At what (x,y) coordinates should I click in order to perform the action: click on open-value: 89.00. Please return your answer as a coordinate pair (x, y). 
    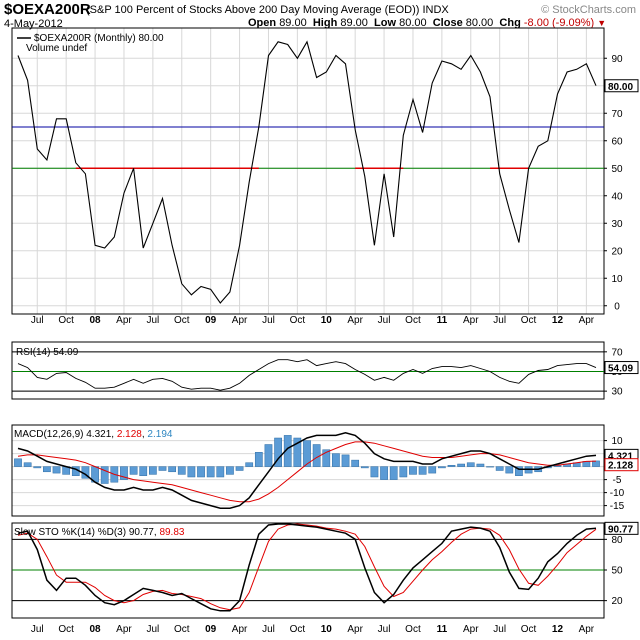
    Looking at the image, I should click on (293, 23).